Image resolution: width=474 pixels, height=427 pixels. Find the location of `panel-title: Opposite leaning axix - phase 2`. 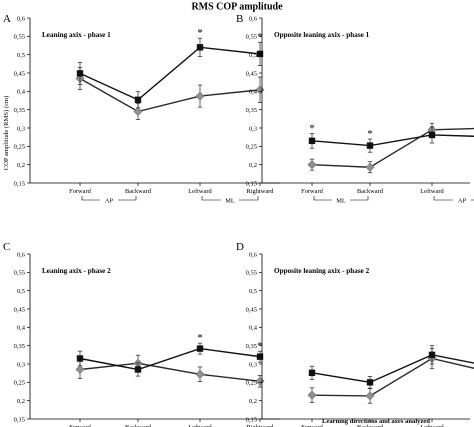

panel-title: Opposite leaning axix - phase 2 is located at coordinates (322, 271).